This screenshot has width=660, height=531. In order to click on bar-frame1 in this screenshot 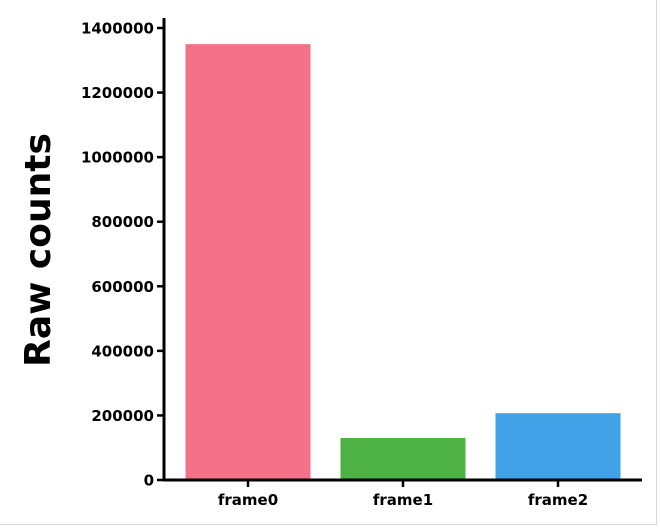, I will do `click(403, 459)`.